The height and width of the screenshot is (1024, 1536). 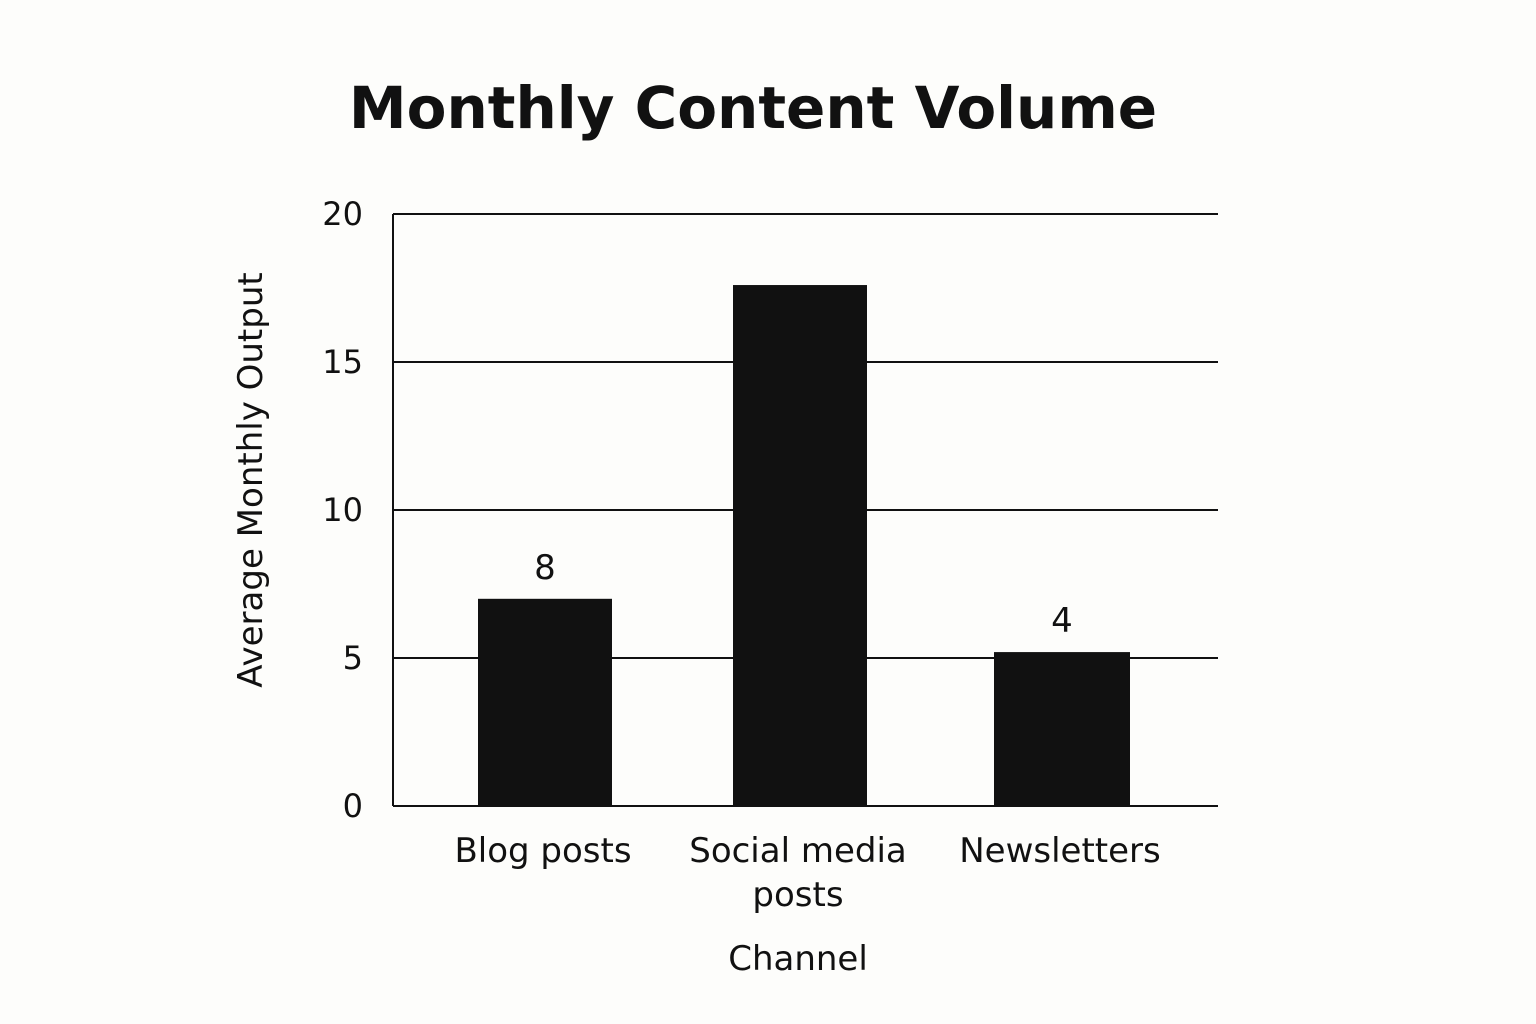 I want to click on y-tick-label: 10, so click(x=342, y=510).